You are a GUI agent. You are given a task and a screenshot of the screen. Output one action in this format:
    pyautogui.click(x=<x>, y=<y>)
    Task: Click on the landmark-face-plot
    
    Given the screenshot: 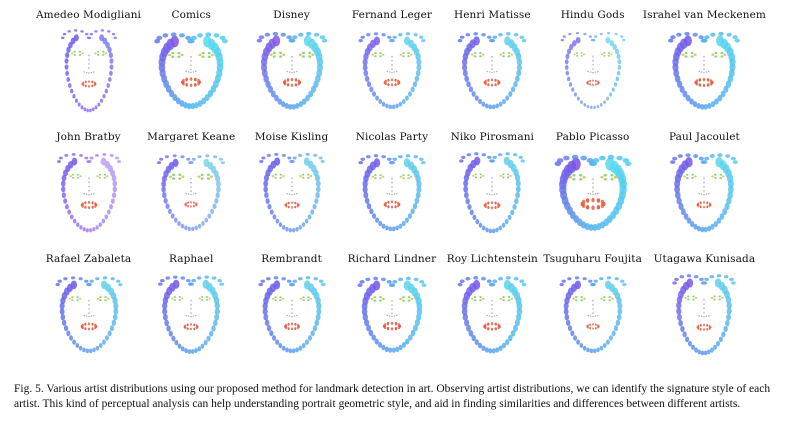 What is the action you would take?
    pyautogui.click(x=88, y=193)
    